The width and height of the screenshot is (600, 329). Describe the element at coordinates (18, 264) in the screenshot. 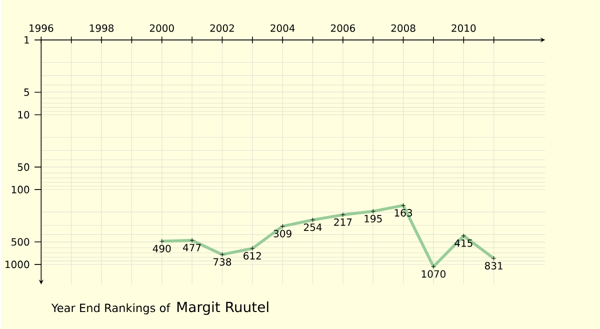

I see `y-tick-label: 1000` at that location.